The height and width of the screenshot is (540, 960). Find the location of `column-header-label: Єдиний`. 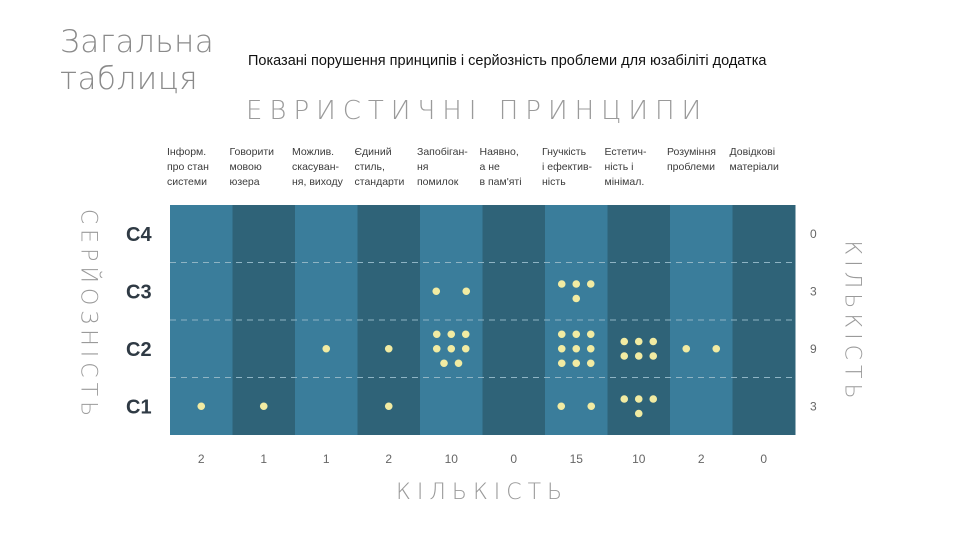

column-header-label: Єдиний is located at coordinates (373, 152).